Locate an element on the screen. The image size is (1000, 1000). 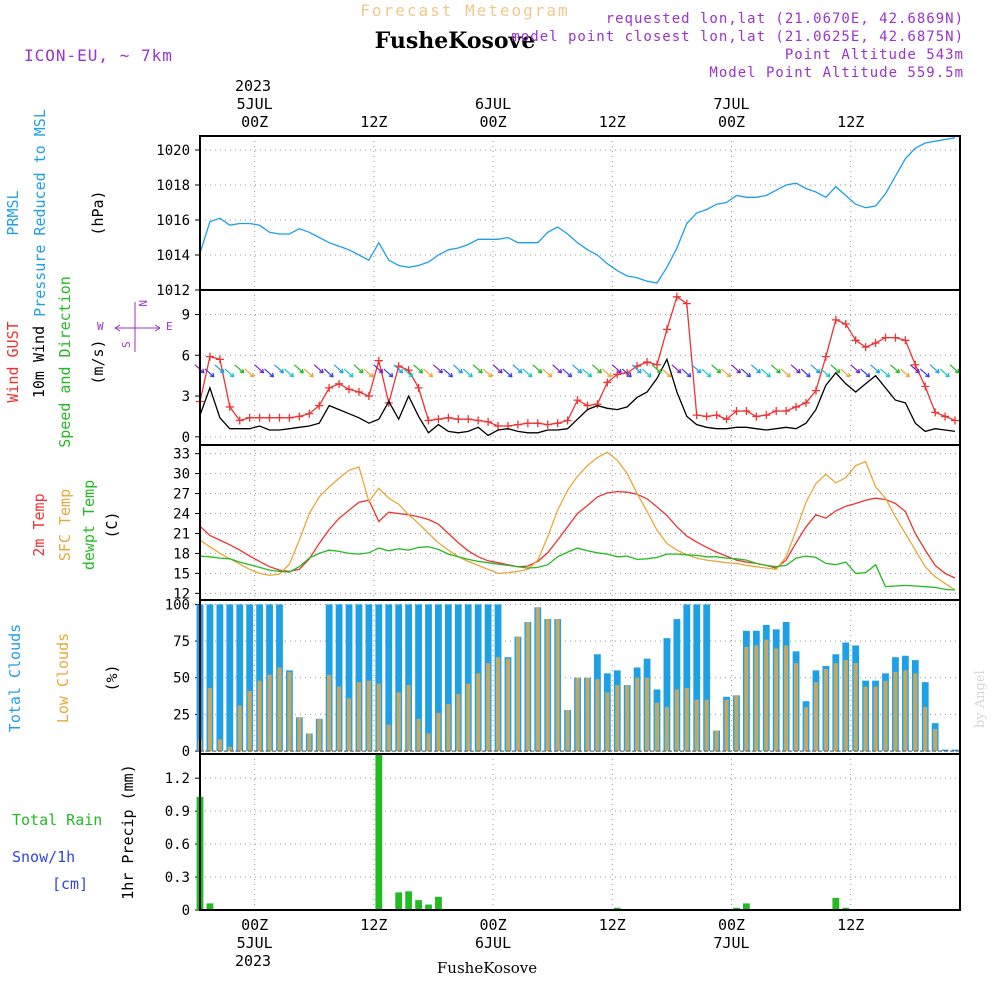
compass-cross is located at coordinates (137, 327).